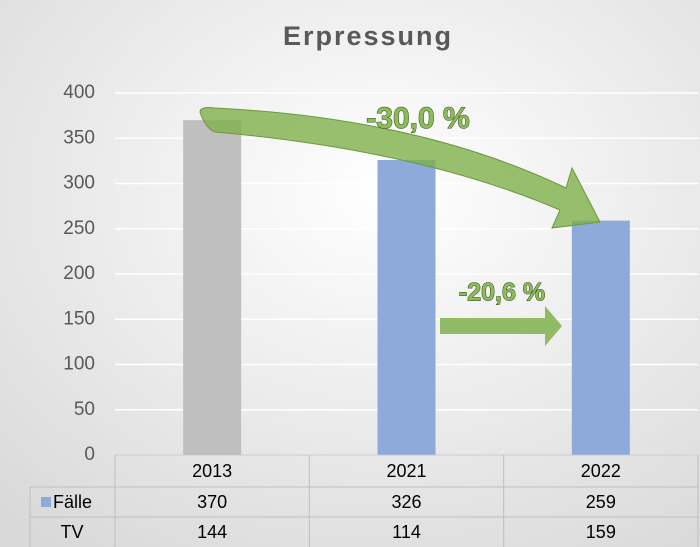 The width and height of the screenshot is (700, 547). Describe the element at coordinates (212, 471) in the screenshot. I see `x-tick-label: 2013` at that location.